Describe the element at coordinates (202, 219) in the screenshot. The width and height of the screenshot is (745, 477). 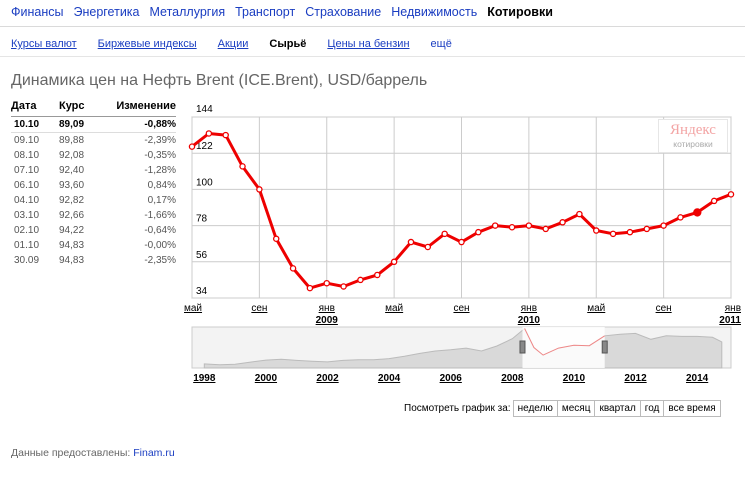
I see `y-tick-label: 78` at that location.